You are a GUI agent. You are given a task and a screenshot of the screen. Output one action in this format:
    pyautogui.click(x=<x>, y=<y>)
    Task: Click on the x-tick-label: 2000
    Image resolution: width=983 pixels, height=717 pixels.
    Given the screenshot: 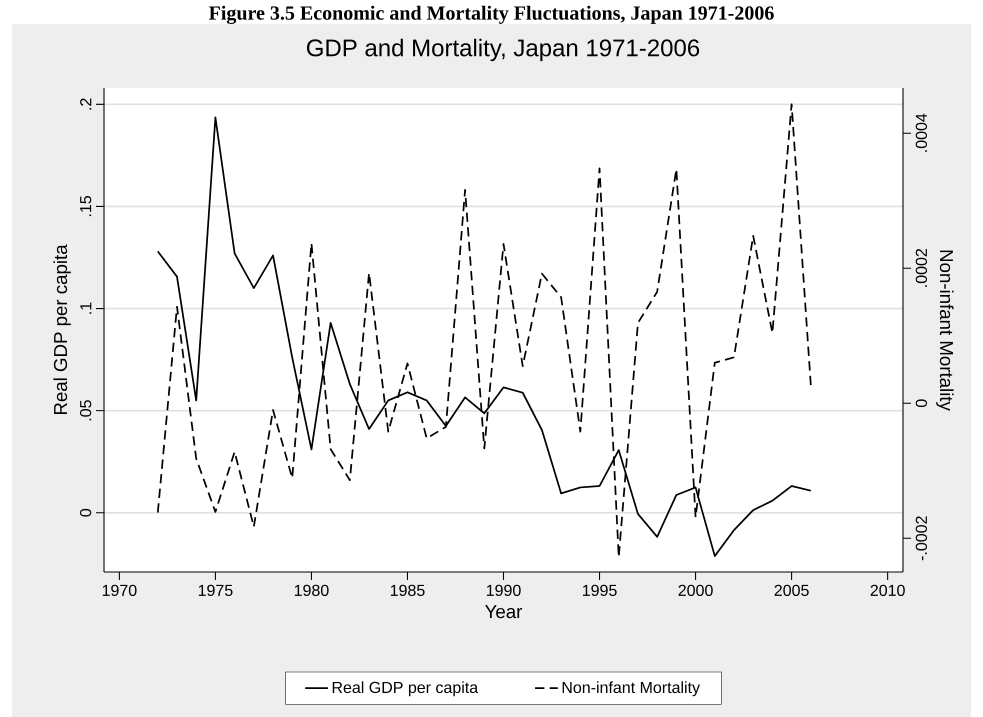 What is the action you would take?
    pyautogui.click(x=695, y=590)
    